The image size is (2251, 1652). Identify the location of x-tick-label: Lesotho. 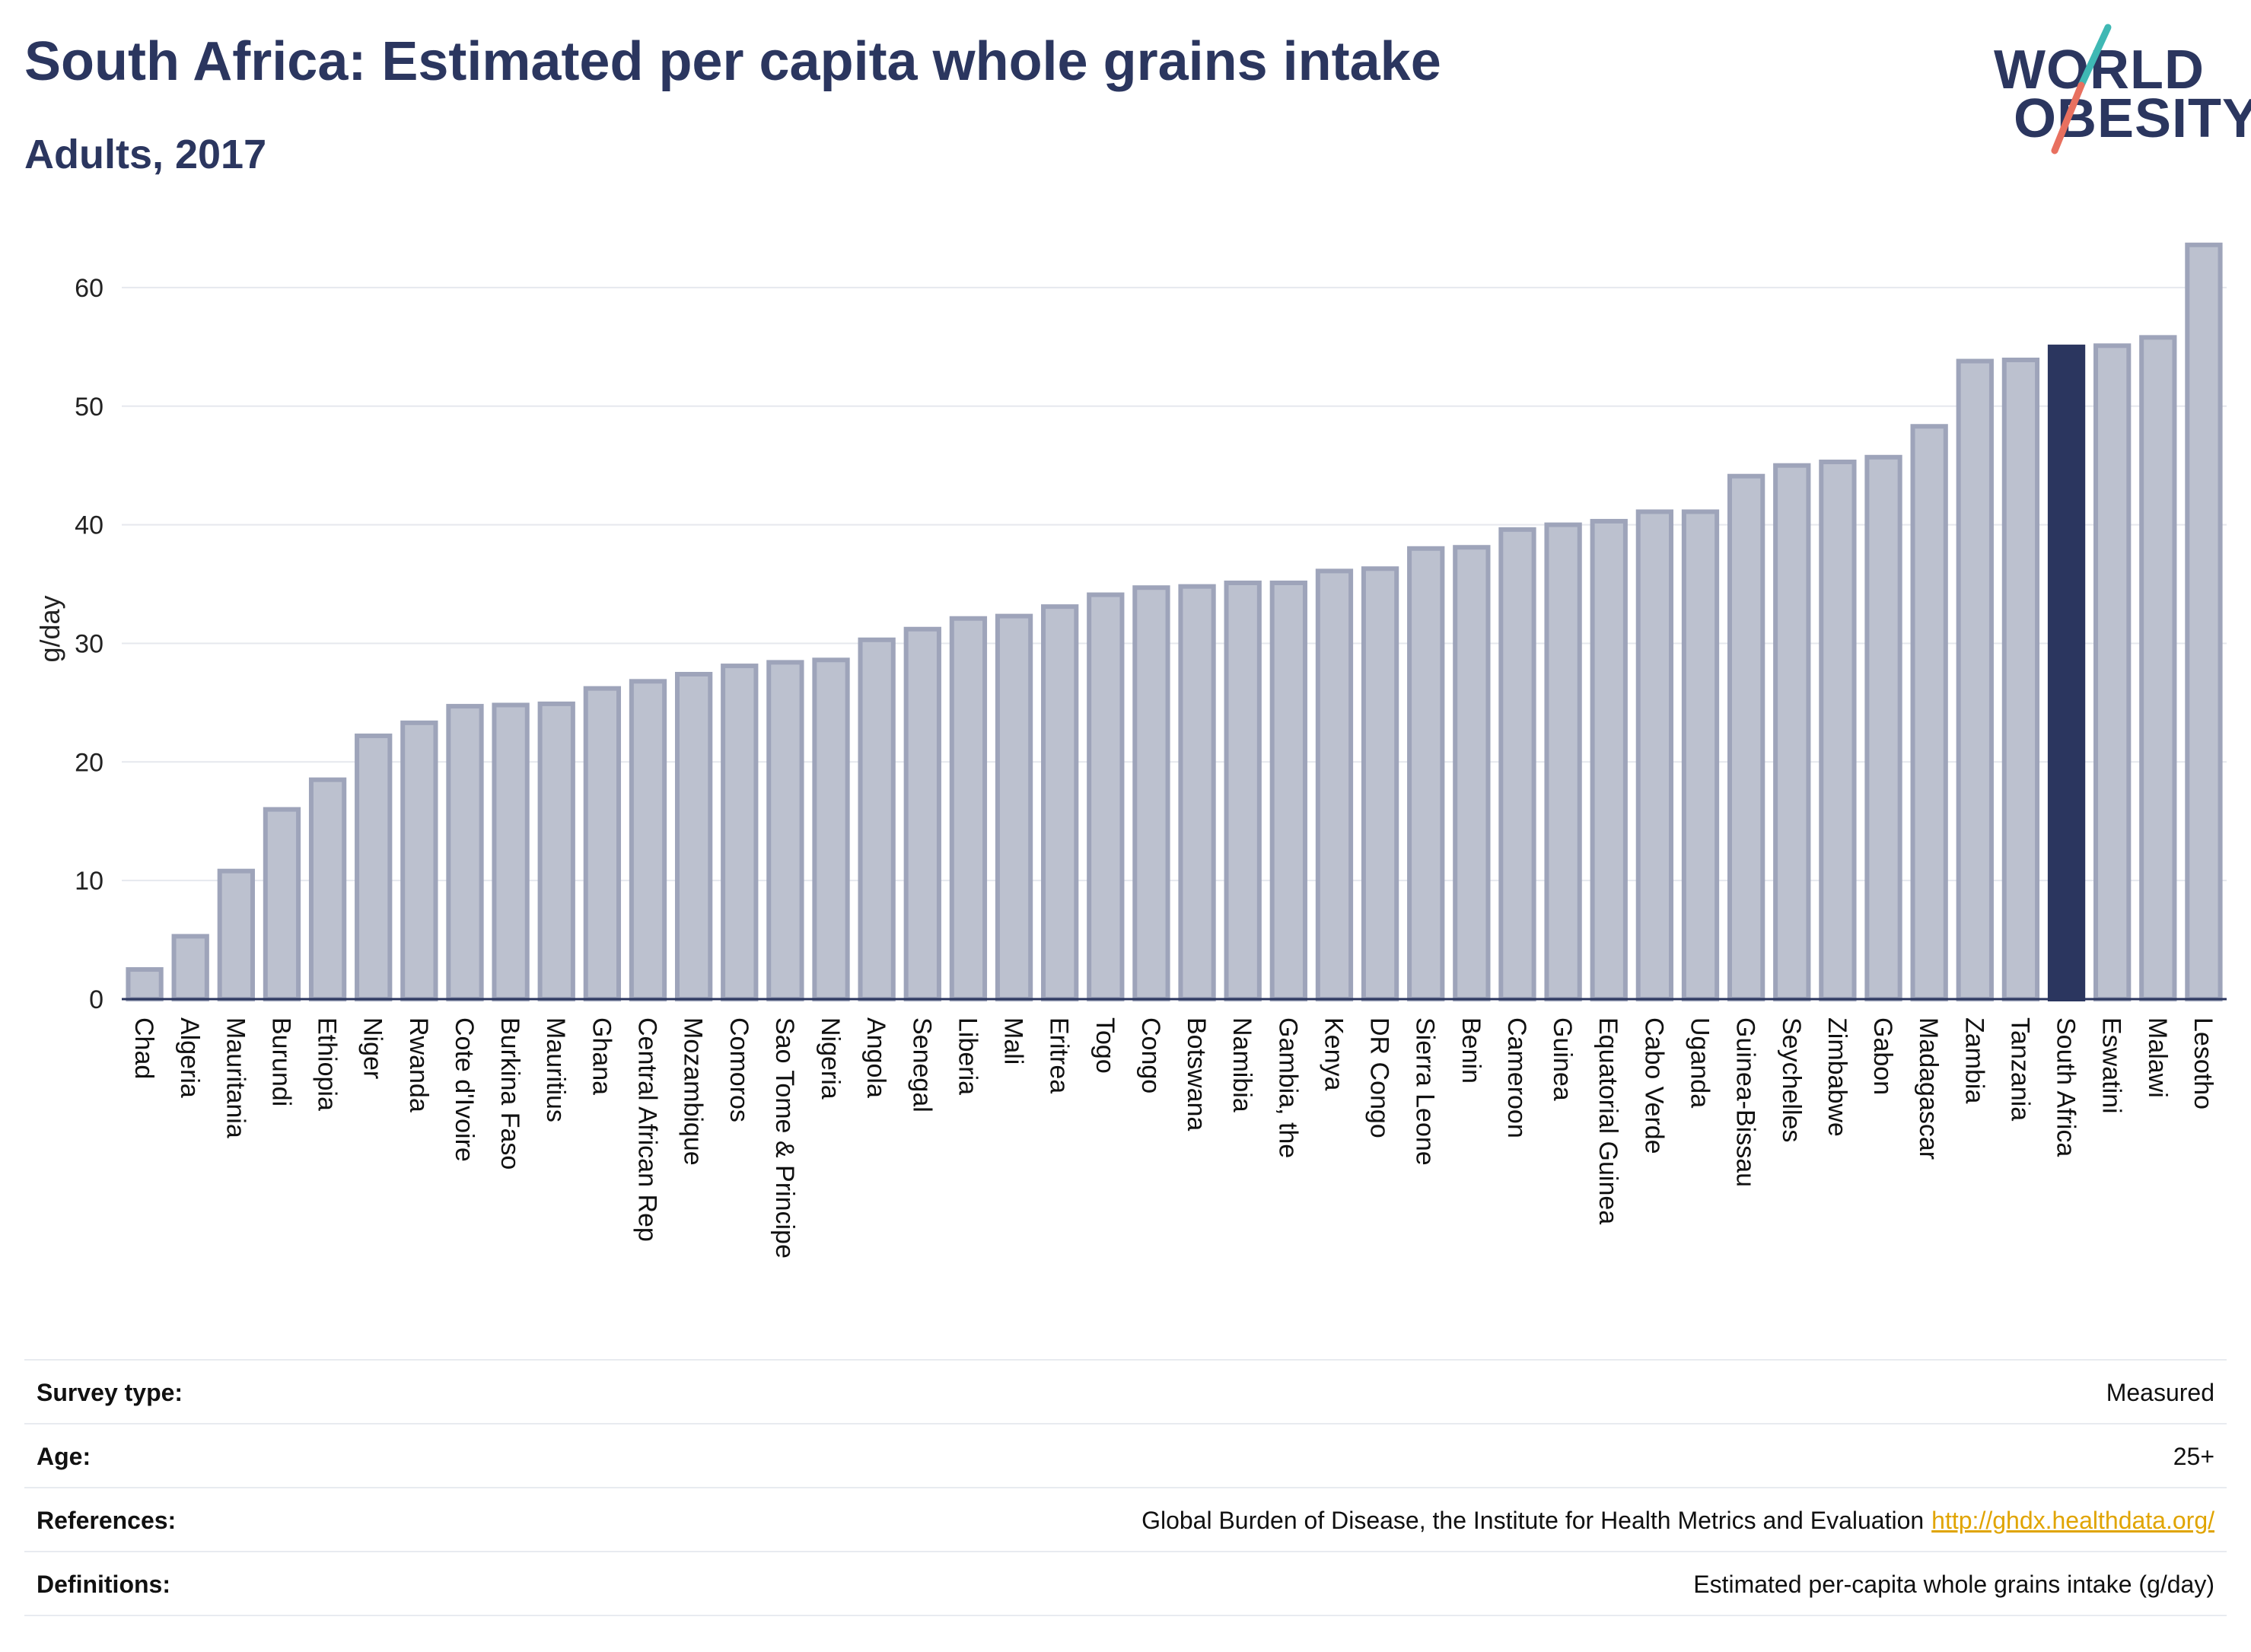
(2203, 1063).